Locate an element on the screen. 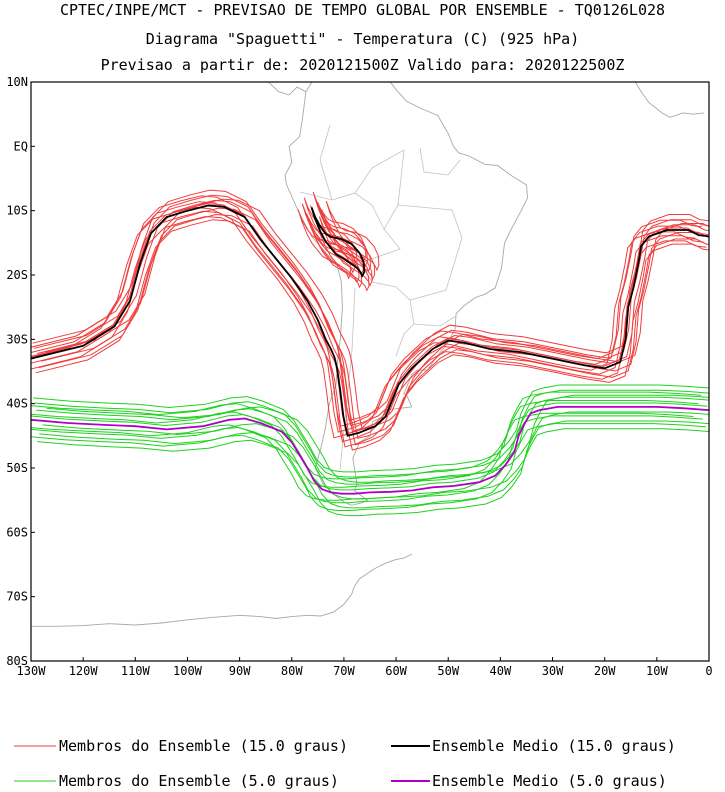 This screenshot has height=792, width=725. x-tick-label: 0 is located at coordinates (708, 671).